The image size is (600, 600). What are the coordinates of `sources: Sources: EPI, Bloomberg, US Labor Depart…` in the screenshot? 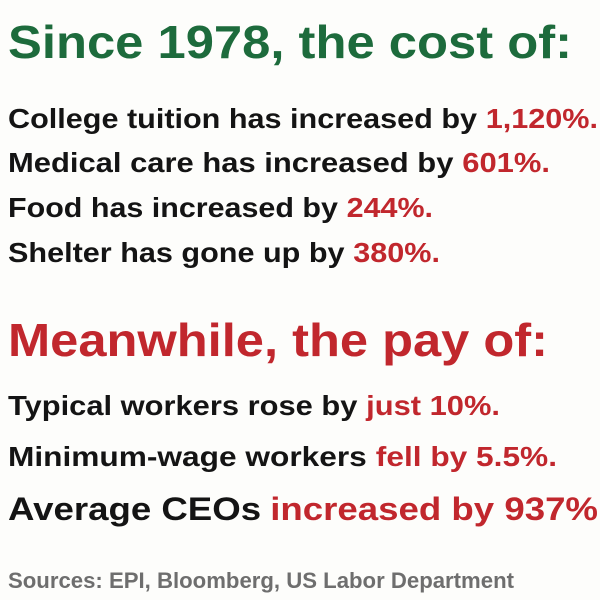 It's located at (261, 580).